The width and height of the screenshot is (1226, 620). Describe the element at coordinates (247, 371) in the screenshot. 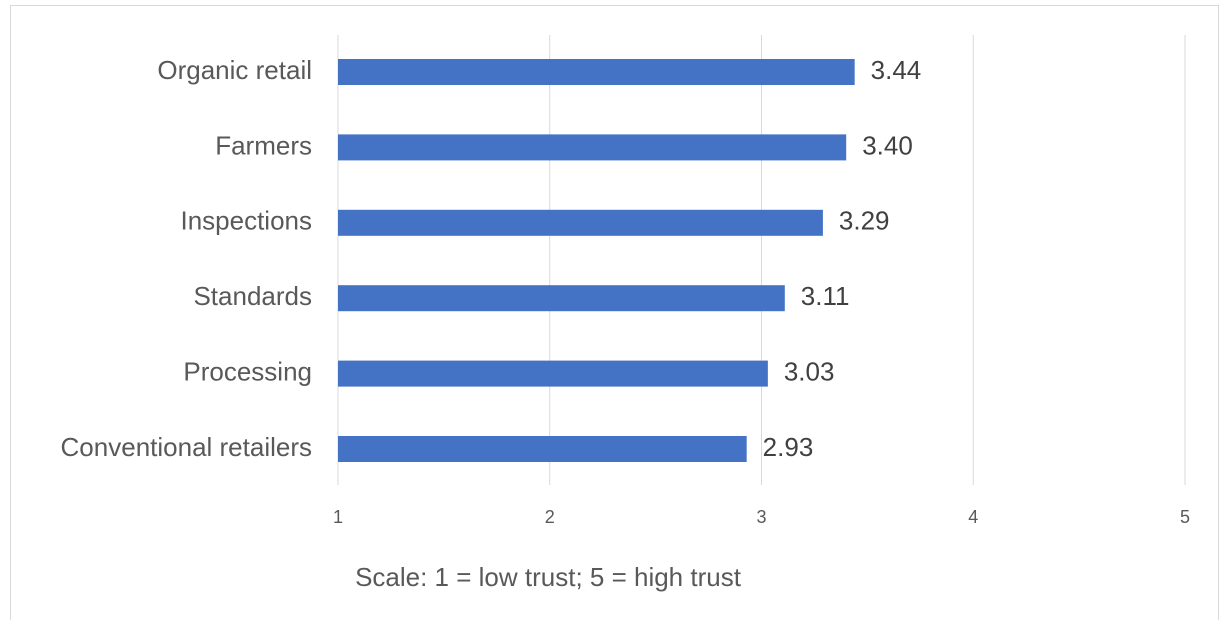

I see `category-label: Processing` at that location.